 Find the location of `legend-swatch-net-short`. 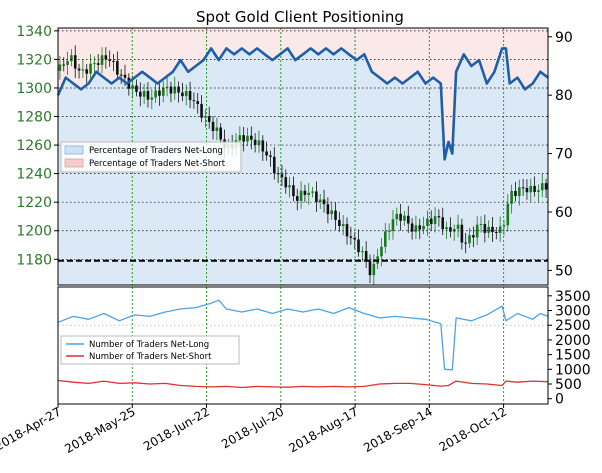

legend-swatch-net-short is located at coordinates (74, 163).